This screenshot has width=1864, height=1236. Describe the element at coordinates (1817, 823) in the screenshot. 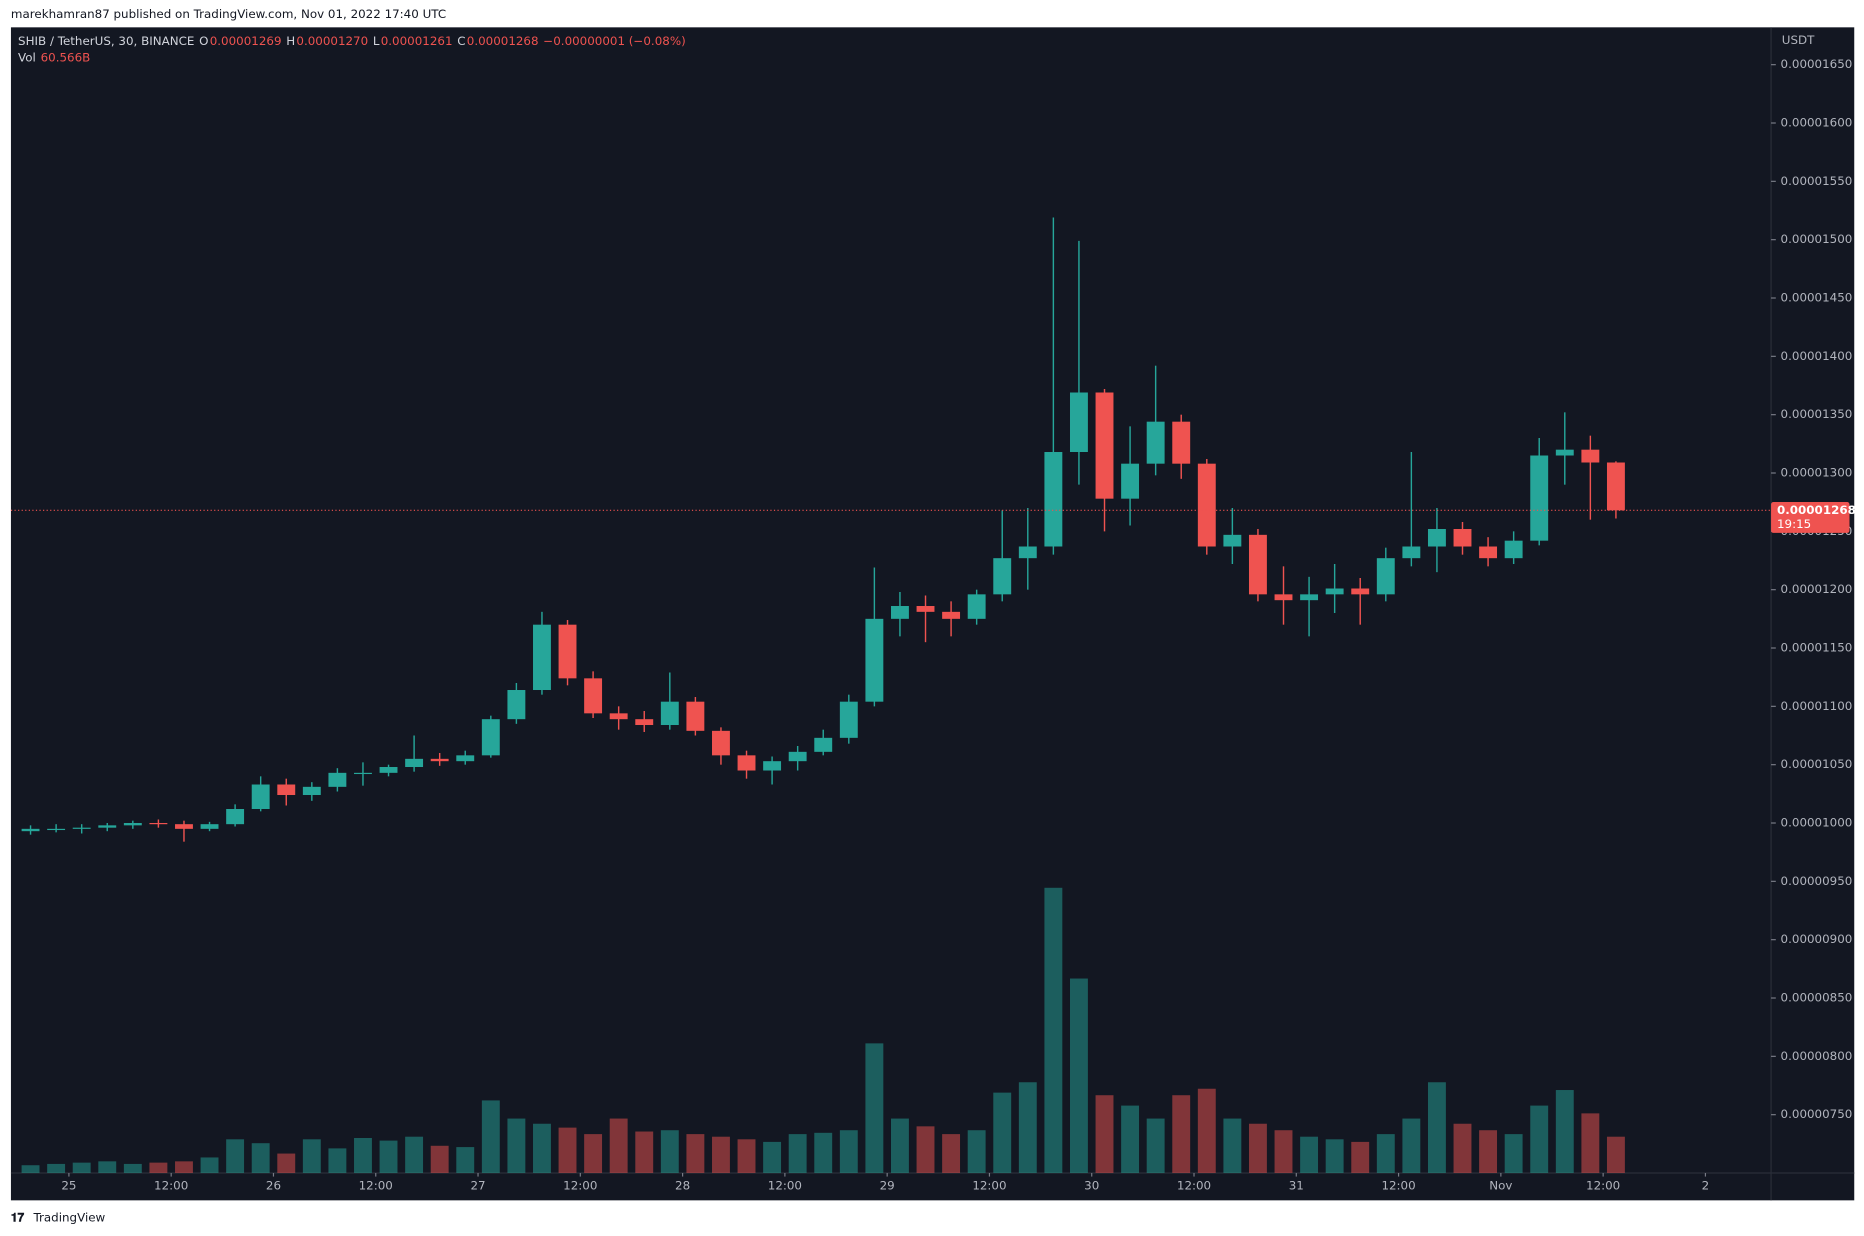

I see `y-tick-label: 0.00001000` at that location.